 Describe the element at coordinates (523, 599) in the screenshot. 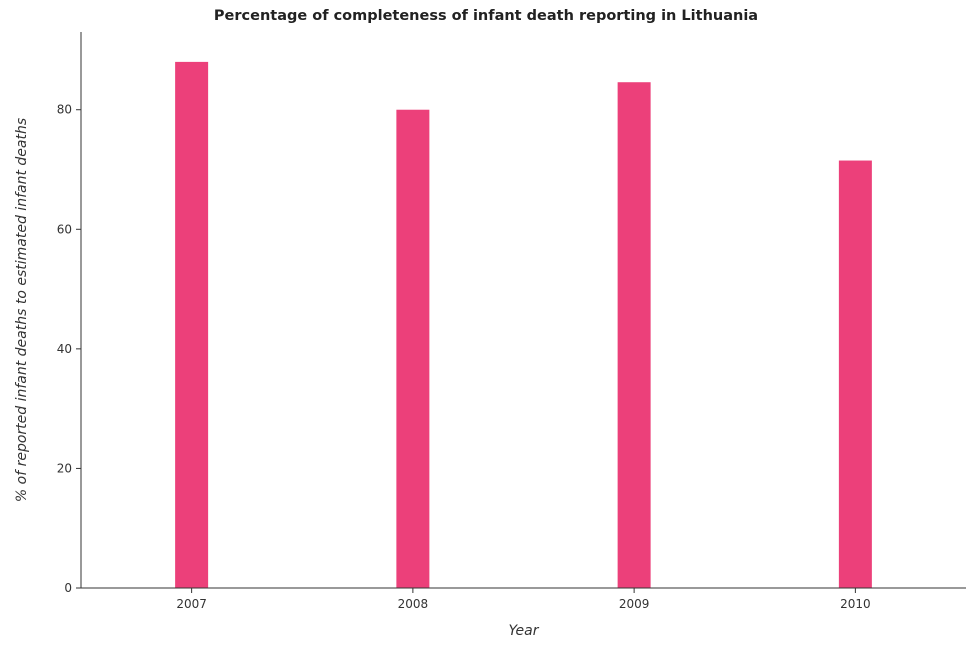

I see `x-ticks-group: 2007 2008 2009 2010` at that location.